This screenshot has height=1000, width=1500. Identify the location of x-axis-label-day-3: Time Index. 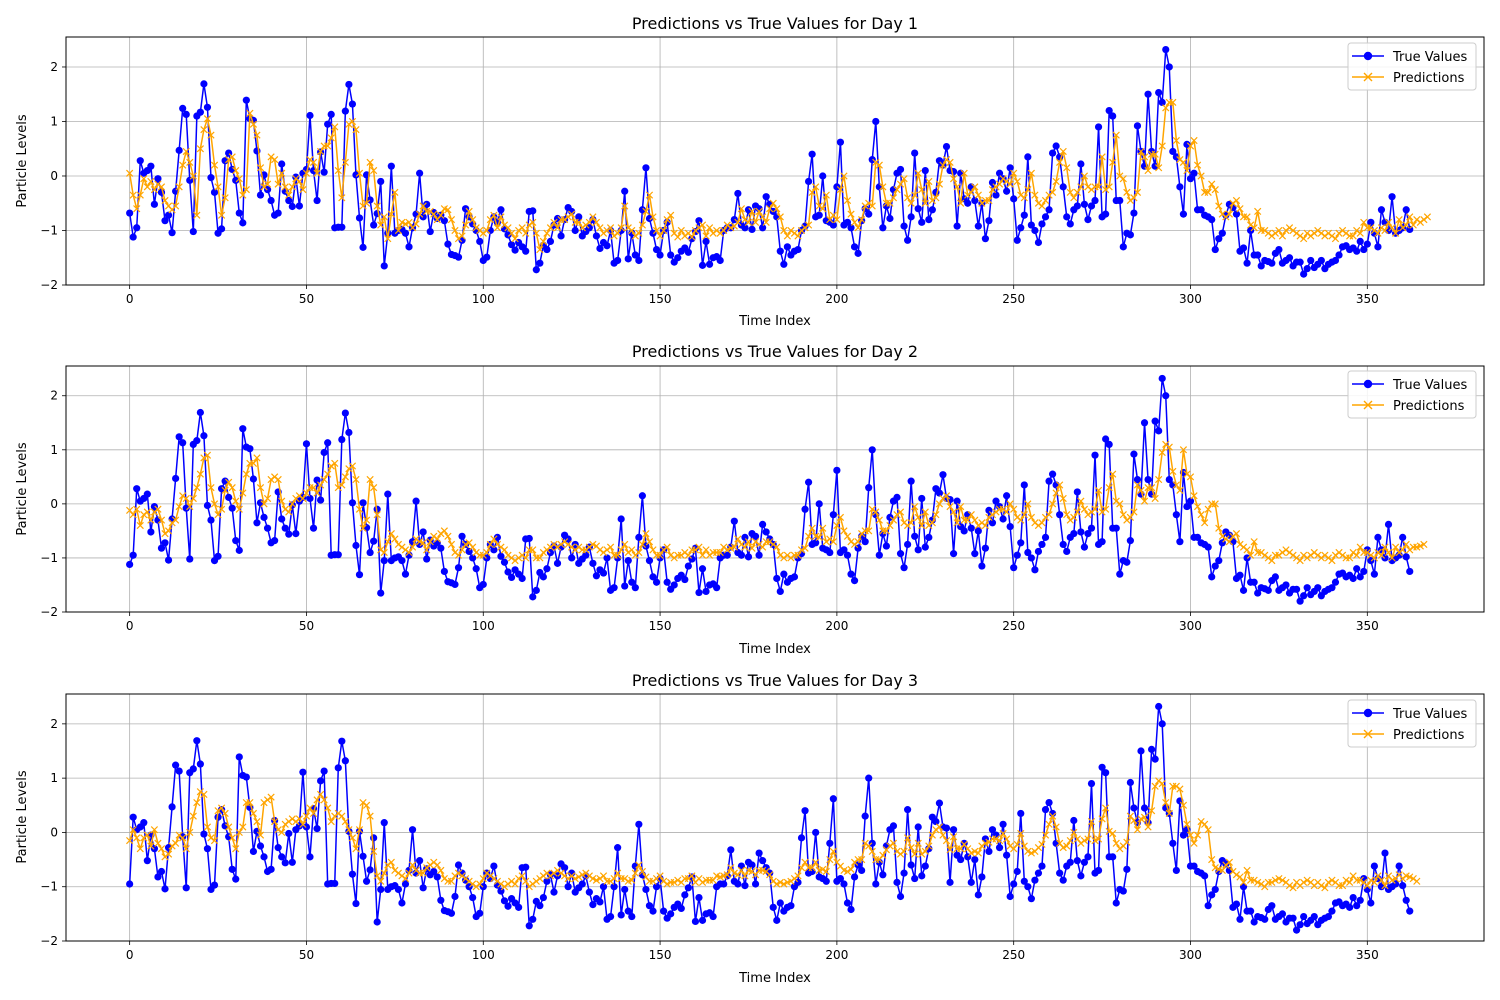
(774, 978).